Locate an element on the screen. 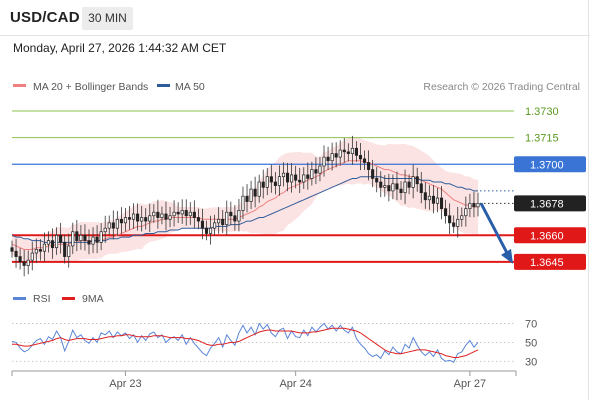  datetime-label: Monday, April 27, 2026 1:44:32 AM CET is located at coordinates (120, 48).